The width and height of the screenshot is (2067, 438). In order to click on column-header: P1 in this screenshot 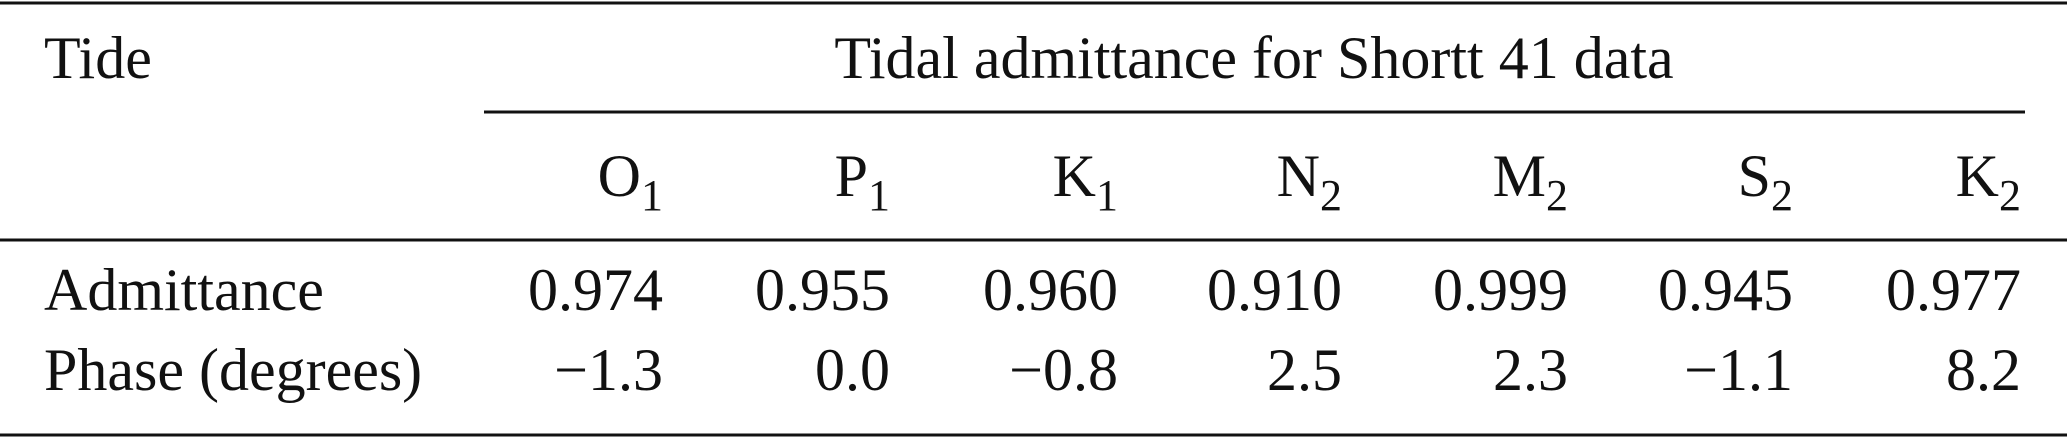, I will do `click(862, 181)`.